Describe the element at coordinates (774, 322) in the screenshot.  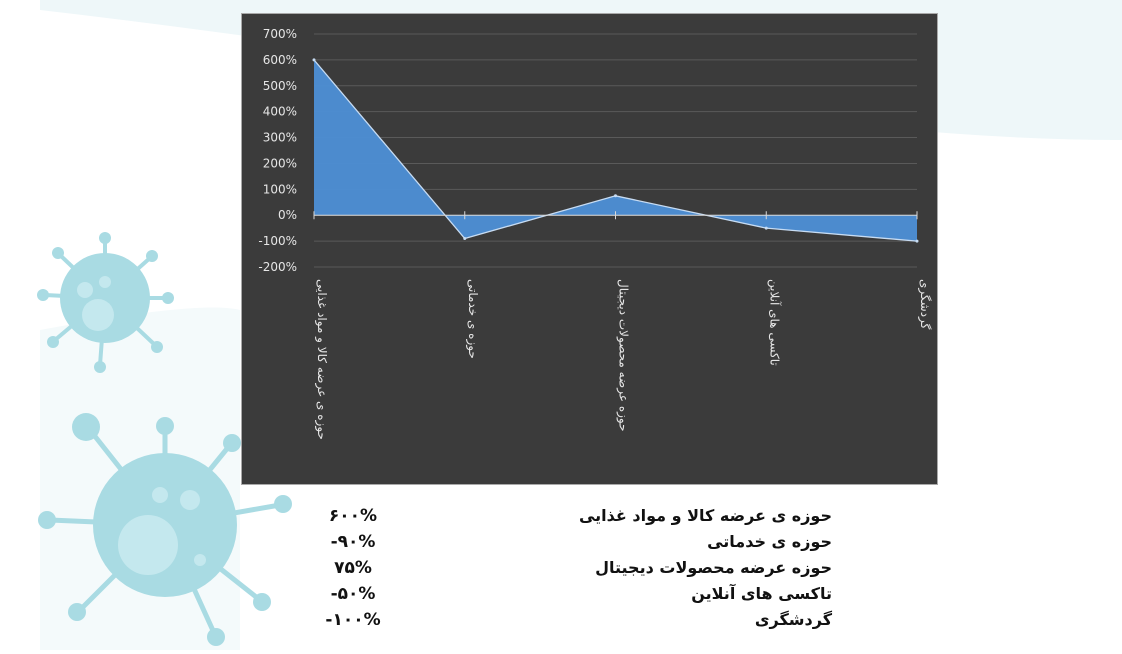
I see `x-tick-label: تاکسی های آنلاین` at that location.